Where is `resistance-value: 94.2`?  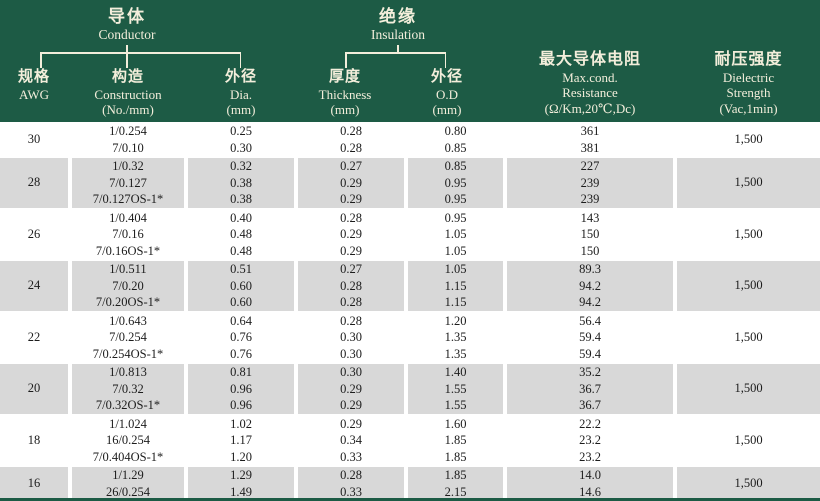 resistance-value: 94.2 is located at coordinates (590, 302).